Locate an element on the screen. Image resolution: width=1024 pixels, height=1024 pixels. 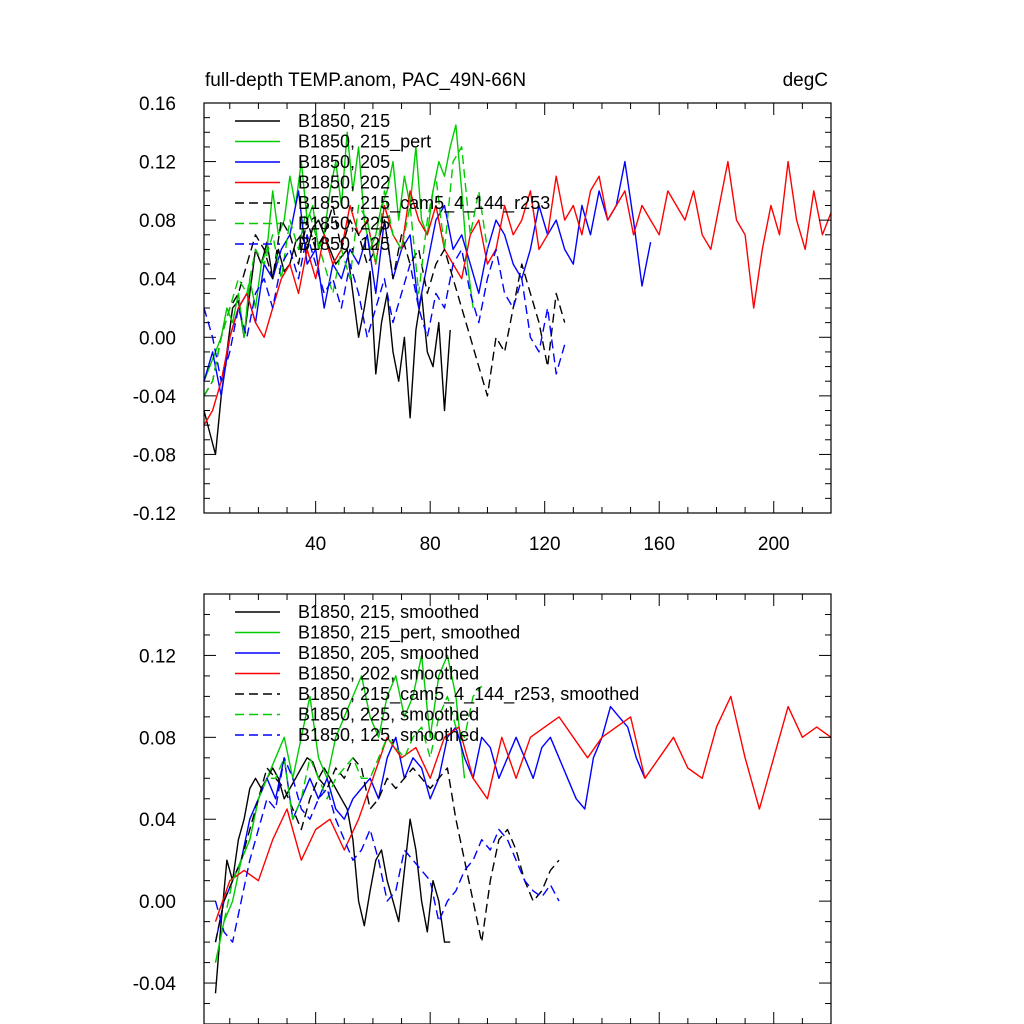
top-title-left: full-depth TEMP.anom, PAC_49N-66N is located at coordinates (365, 80).